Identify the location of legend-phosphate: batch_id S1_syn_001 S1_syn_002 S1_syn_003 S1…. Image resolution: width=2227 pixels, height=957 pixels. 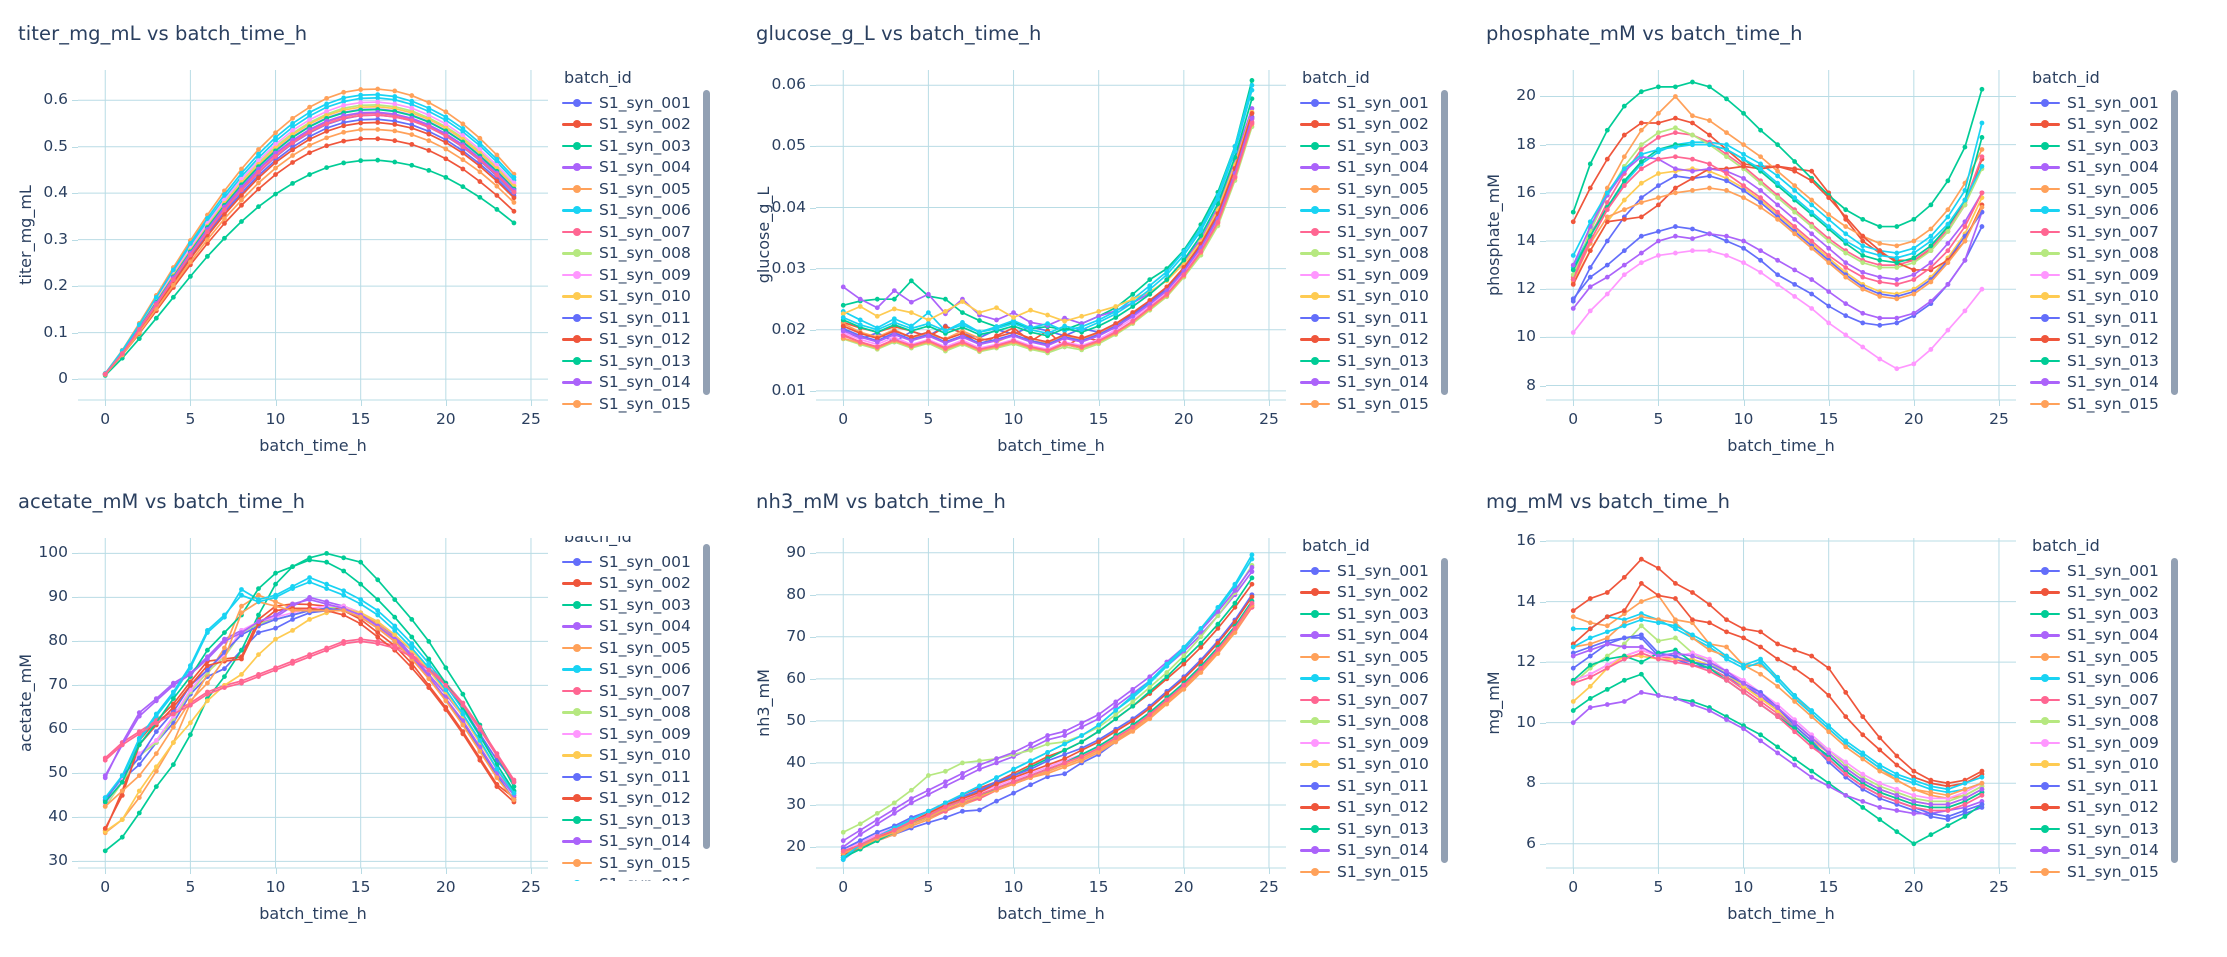
(2105, 240).